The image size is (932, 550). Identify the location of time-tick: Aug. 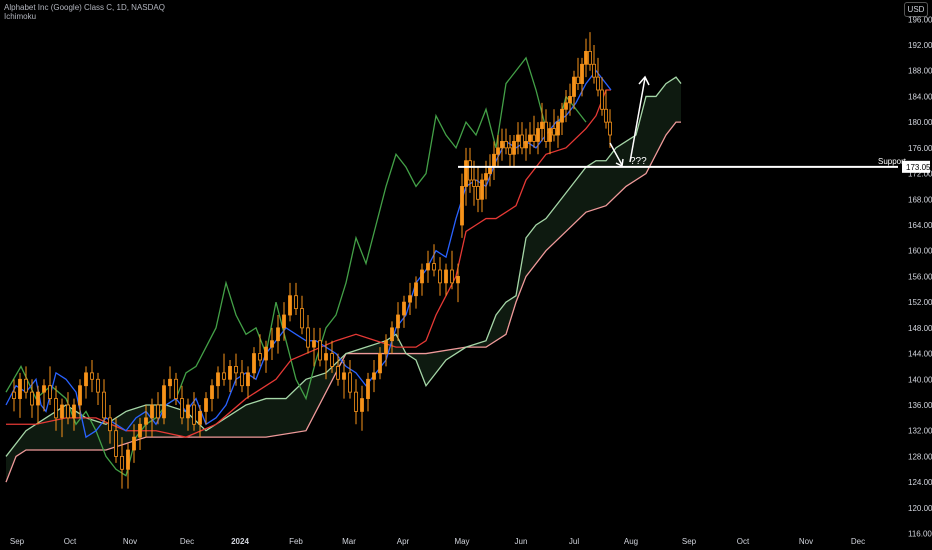
(631, 541).